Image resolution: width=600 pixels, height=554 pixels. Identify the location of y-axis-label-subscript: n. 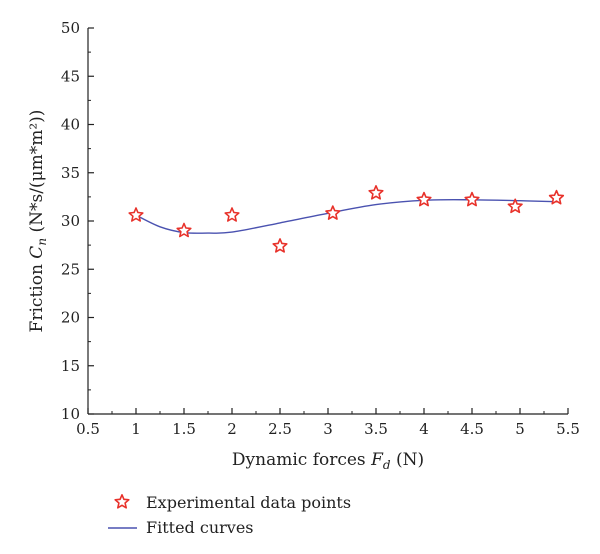
(42, 242).